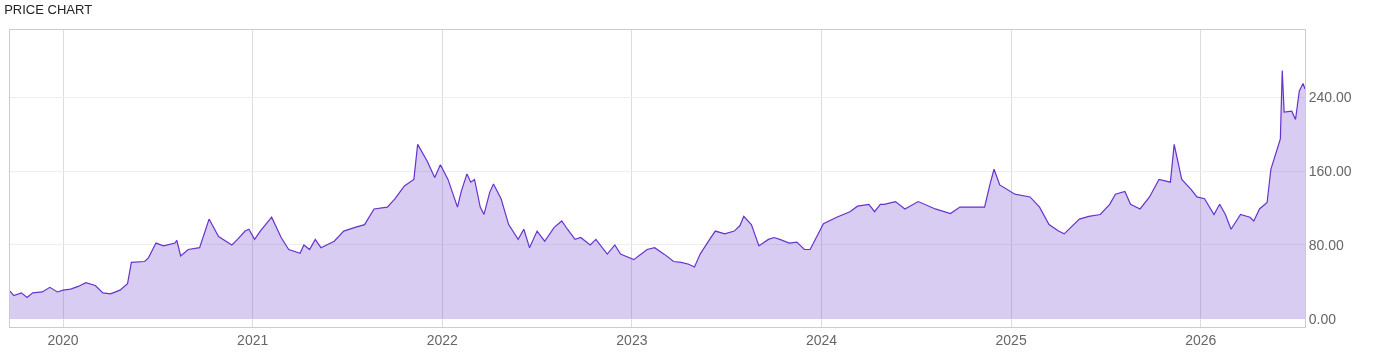 This screenshot has height=357, width=1400. Describe the element at coordinates (1330, 97) in the screenshot. I see `y-tick-label: 240.00` at that location.